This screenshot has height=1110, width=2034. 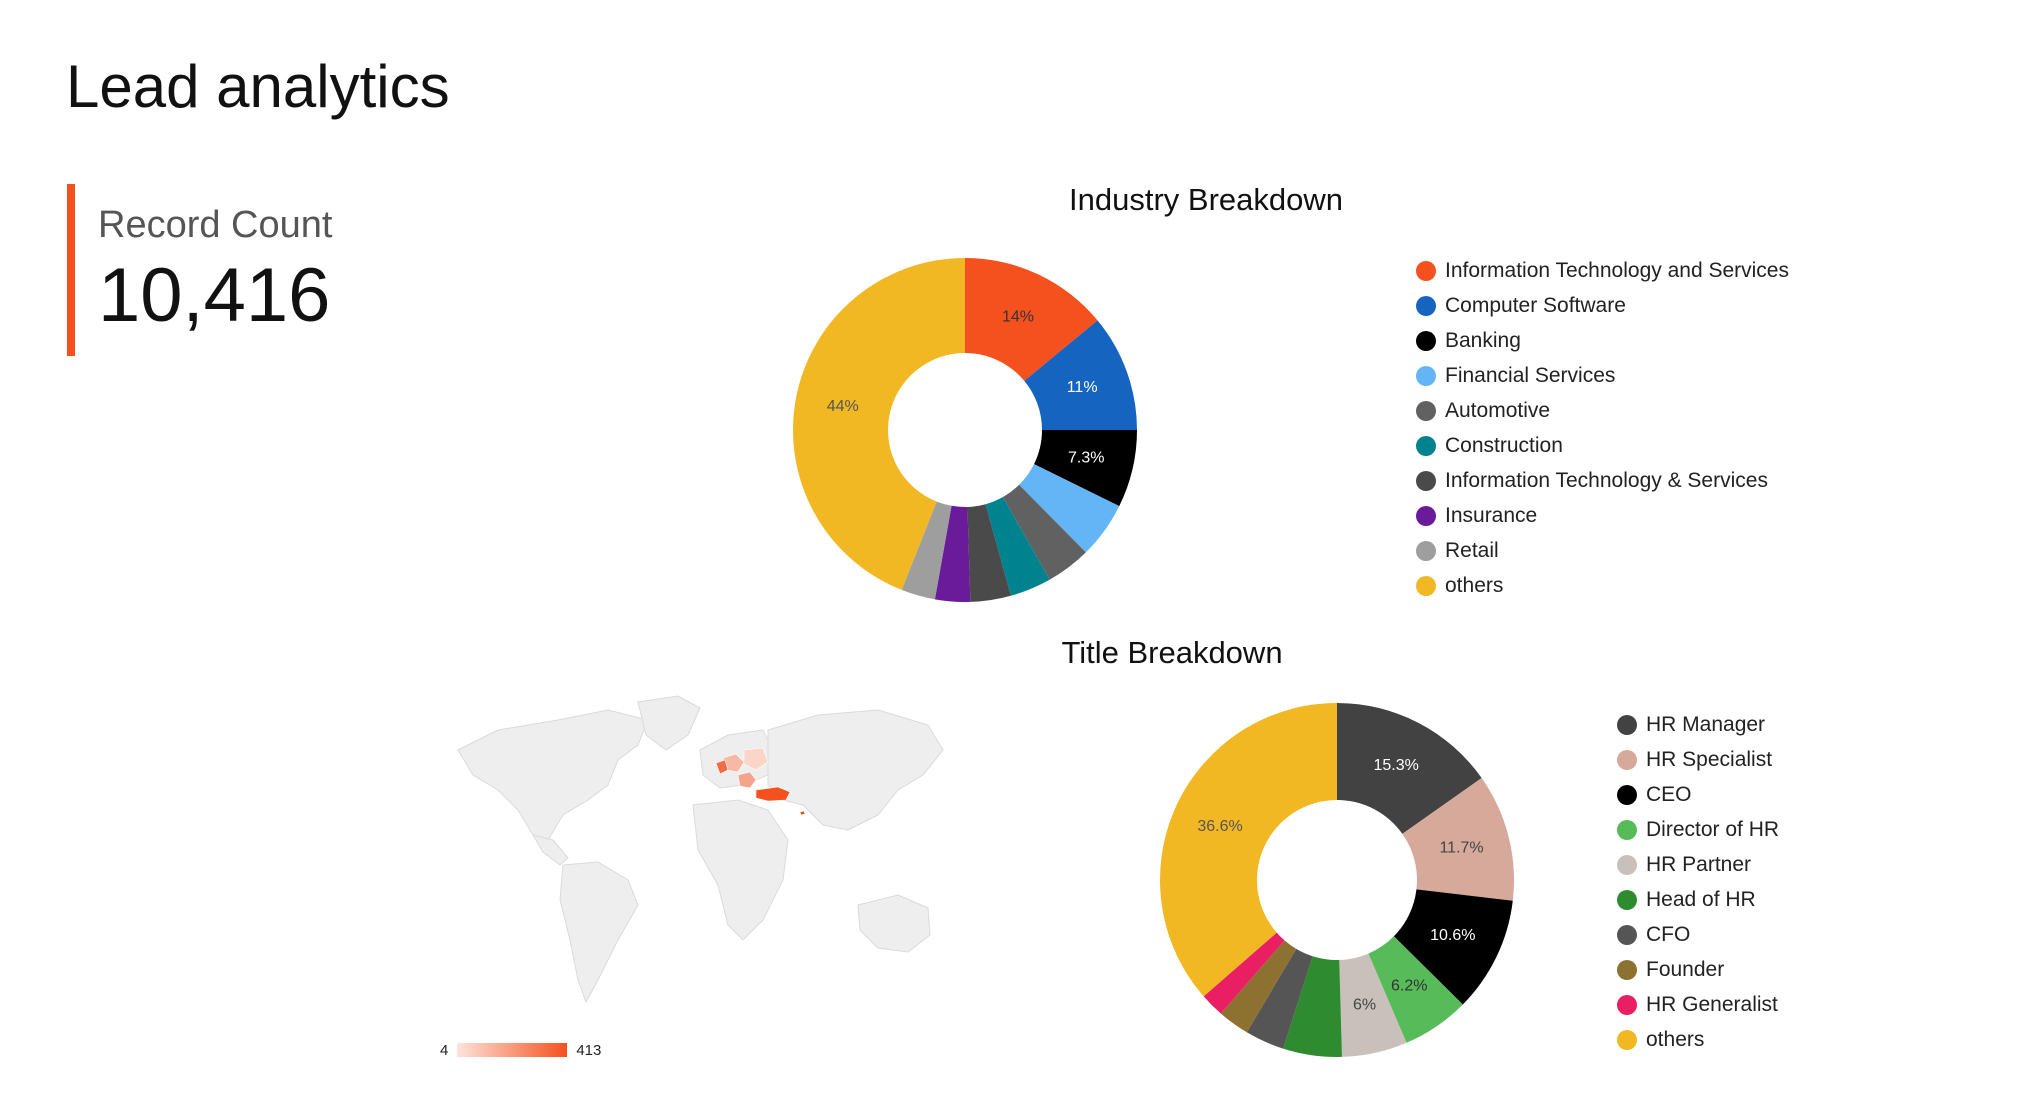 I want to click on industry-legend-item-information-technology-and-services: Information Technology and Services, so click(x=1602, y=270).